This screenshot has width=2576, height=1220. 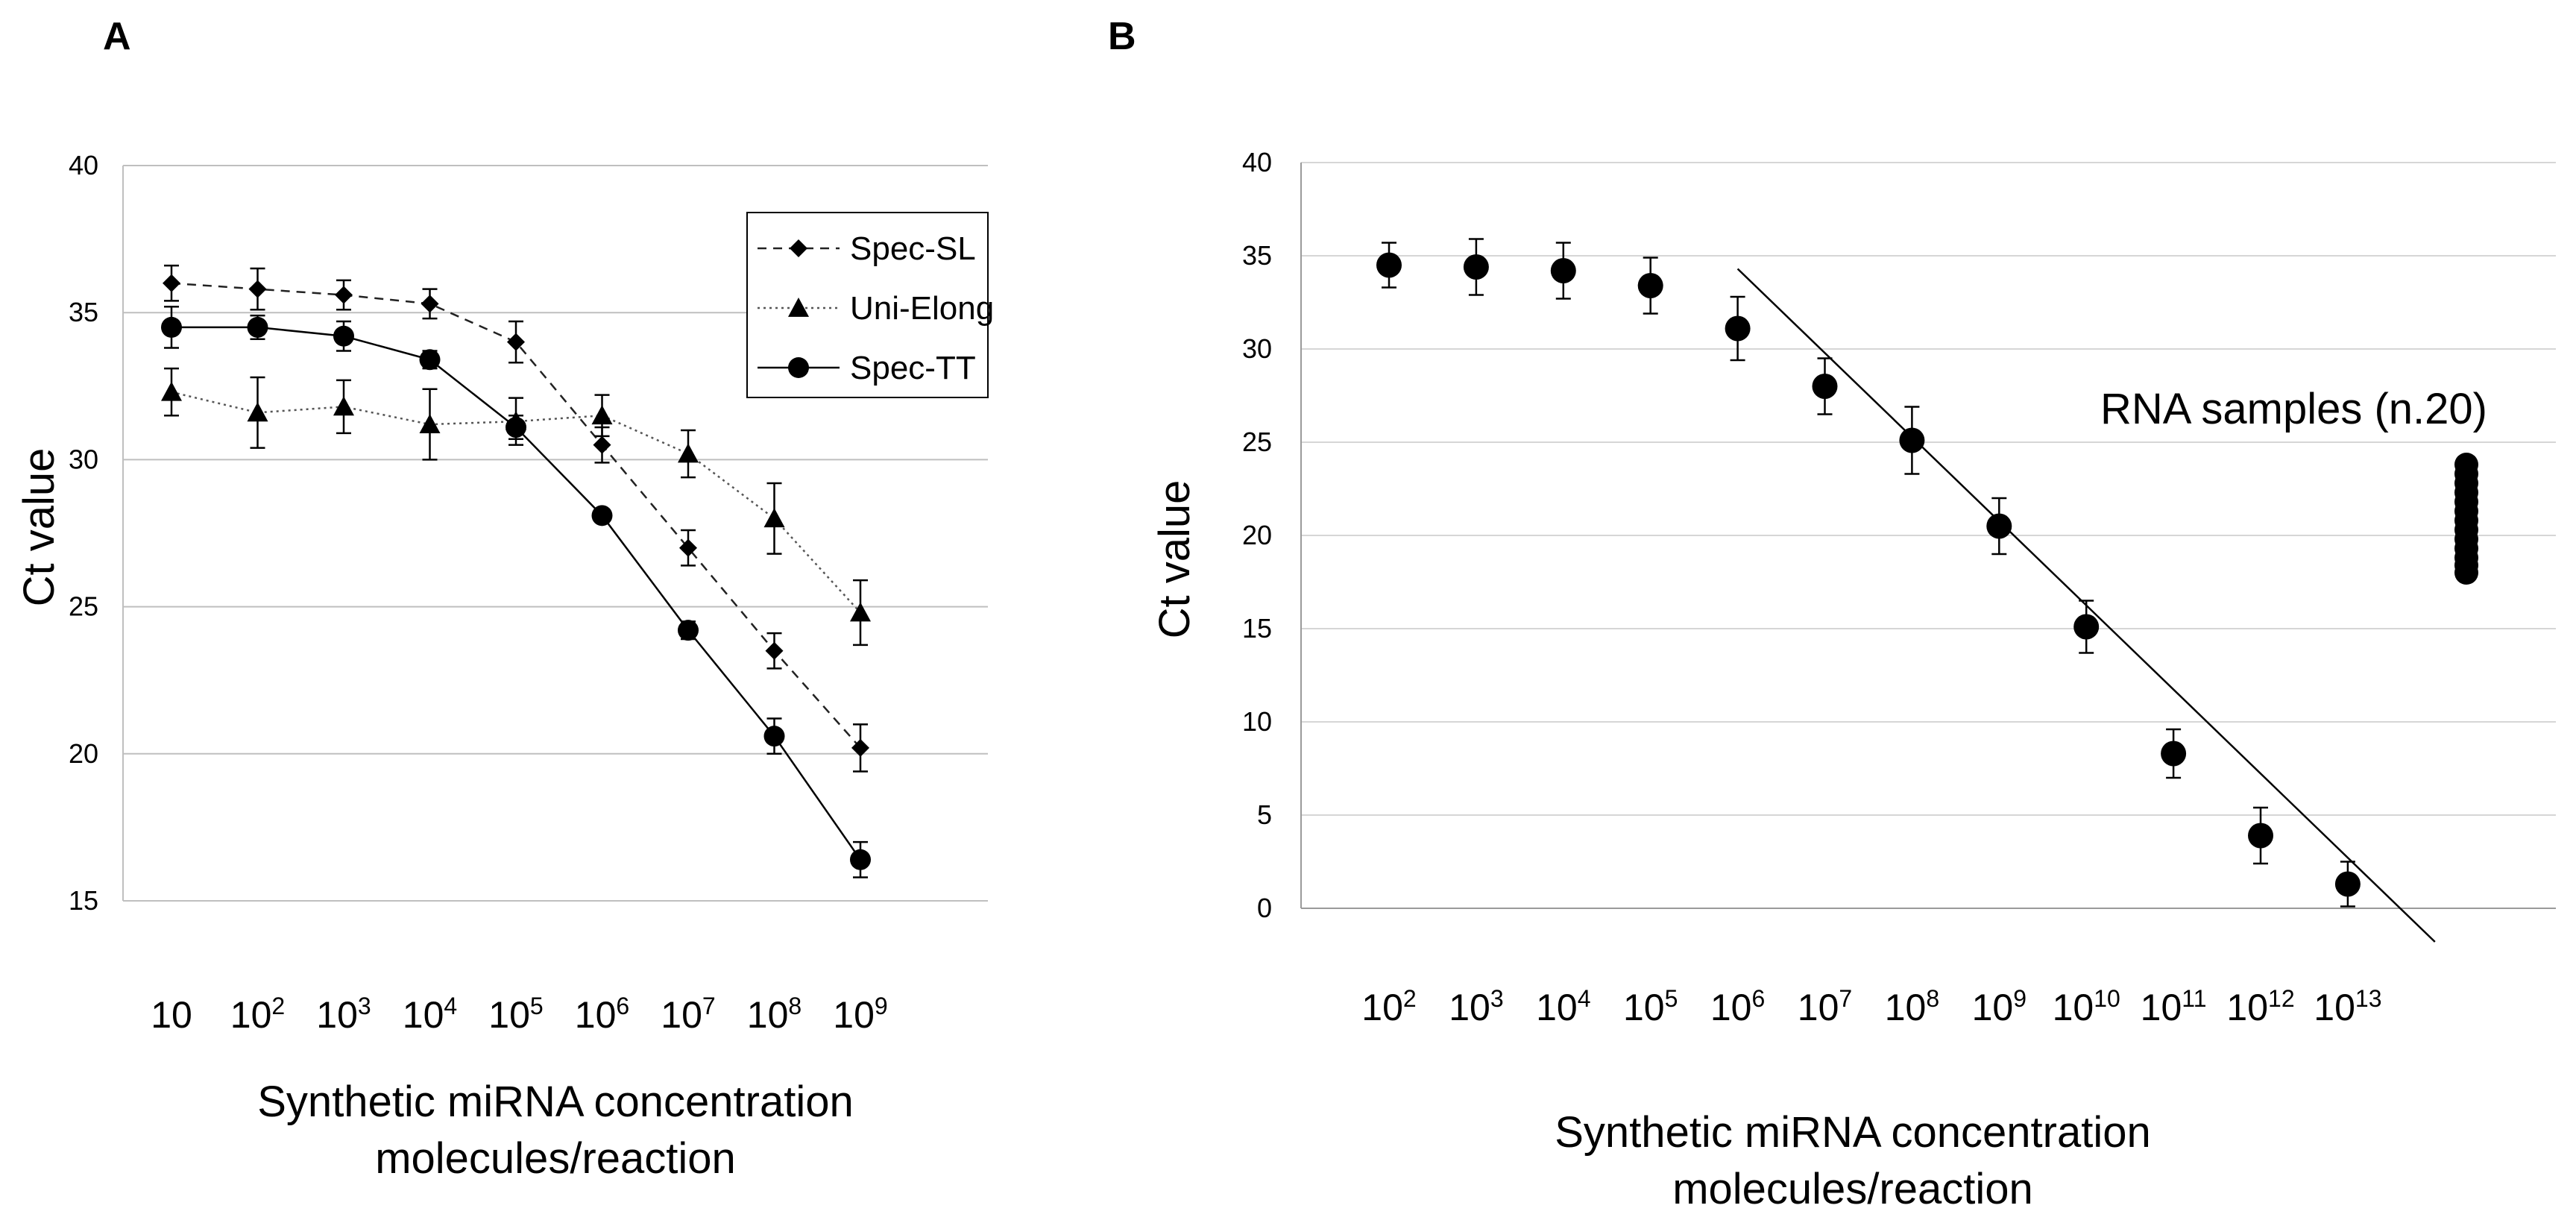 What do you see at coordinates (2174, 1007) in the screenshot?
I see `panel-b-x-tick-label: 1011` at bounding box center [2174, 1007].